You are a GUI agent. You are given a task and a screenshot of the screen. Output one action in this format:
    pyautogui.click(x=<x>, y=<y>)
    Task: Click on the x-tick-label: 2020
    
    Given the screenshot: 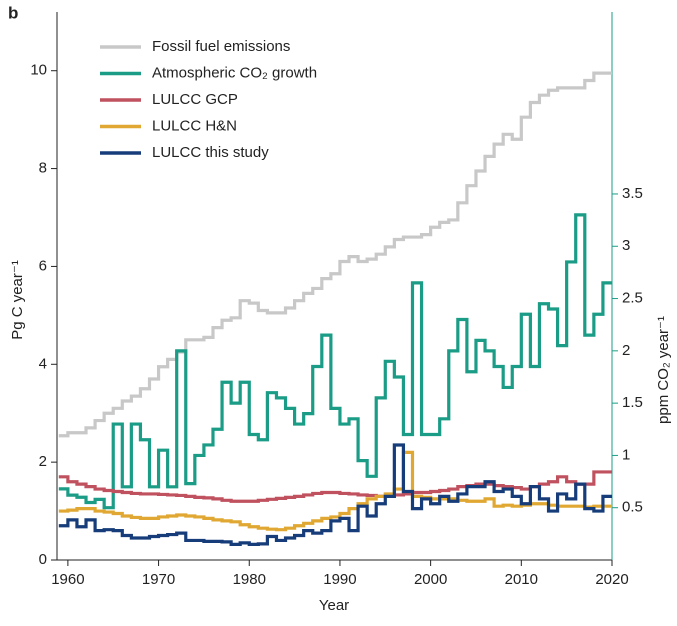 What is the action you would take?
    pyautogui.click(x=611, y=579)
    